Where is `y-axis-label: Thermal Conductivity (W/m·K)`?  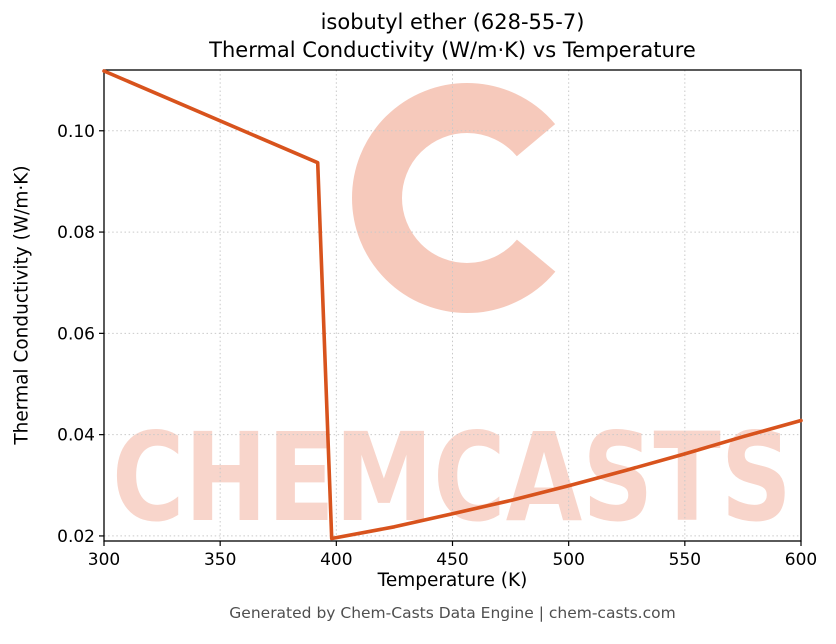
y-axis-label: Thermal Conductivity (W/m·K) is located at coordinates (22, 305).